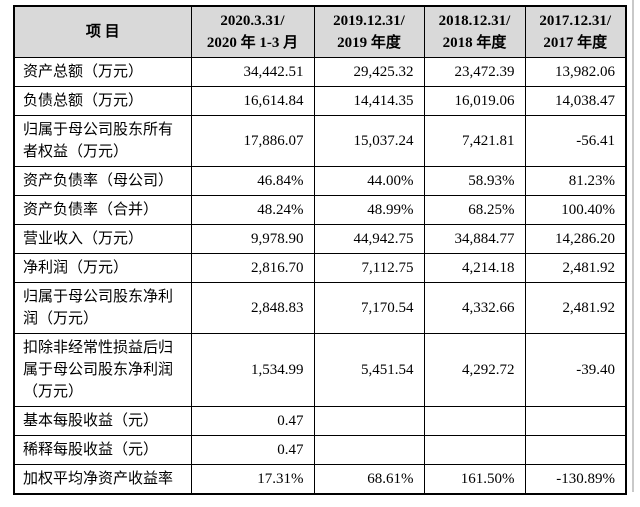 The height and width of the screenshot is (507, 640). Describe the element at coordinates (252, 239) in the screenshot. I see `row-value: 9,978.90` at that location.